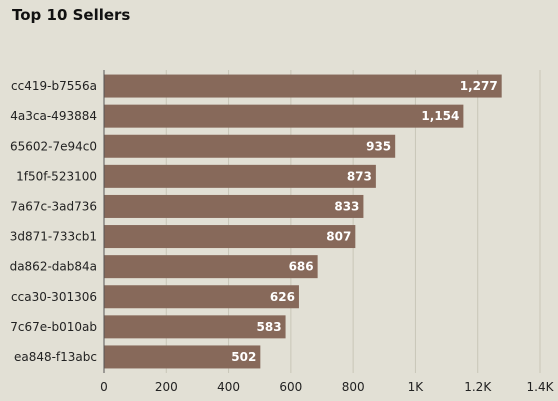 The width and height of the screenshot is (558, 401). Describe the element at coordinates (53, 237) in the screenshot. I see `category-label: 3d871-733cb1` at that location.